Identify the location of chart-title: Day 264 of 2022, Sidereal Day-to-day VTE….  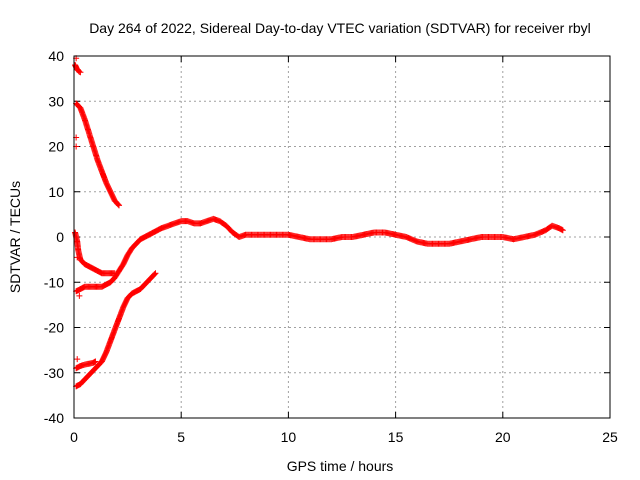
(340, 28).